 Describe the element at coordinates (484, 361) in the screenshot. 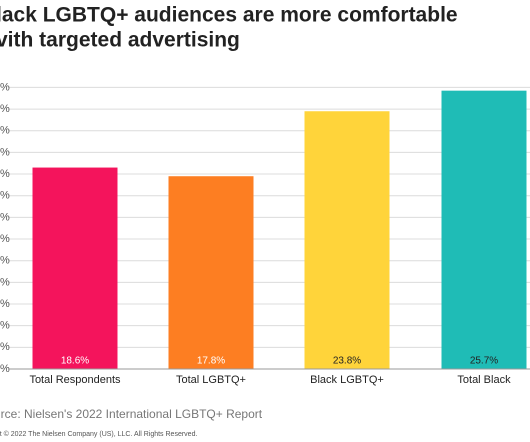

I see `value-label: 25.7%` at that location.